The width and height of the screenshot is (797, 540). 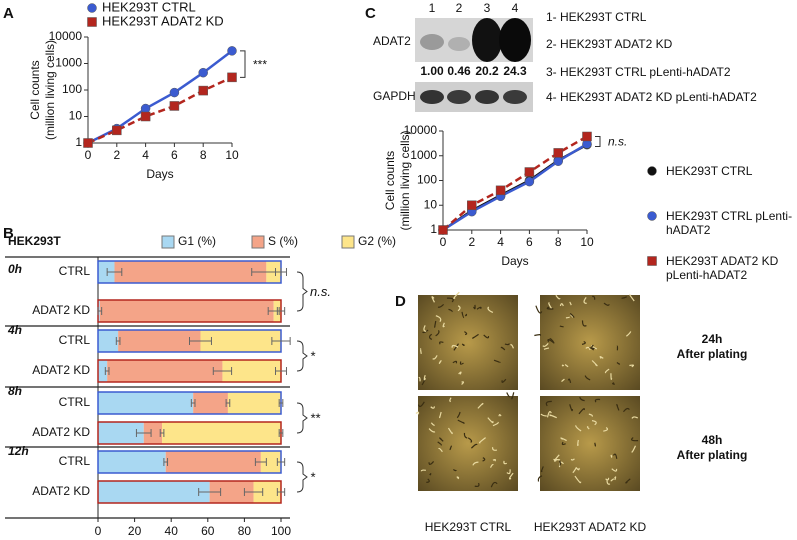 What do you see at coordinates (50, 90) in the screenshot?
I see `y-axis-label: (million living cells)` at bounding box center [50, 90].